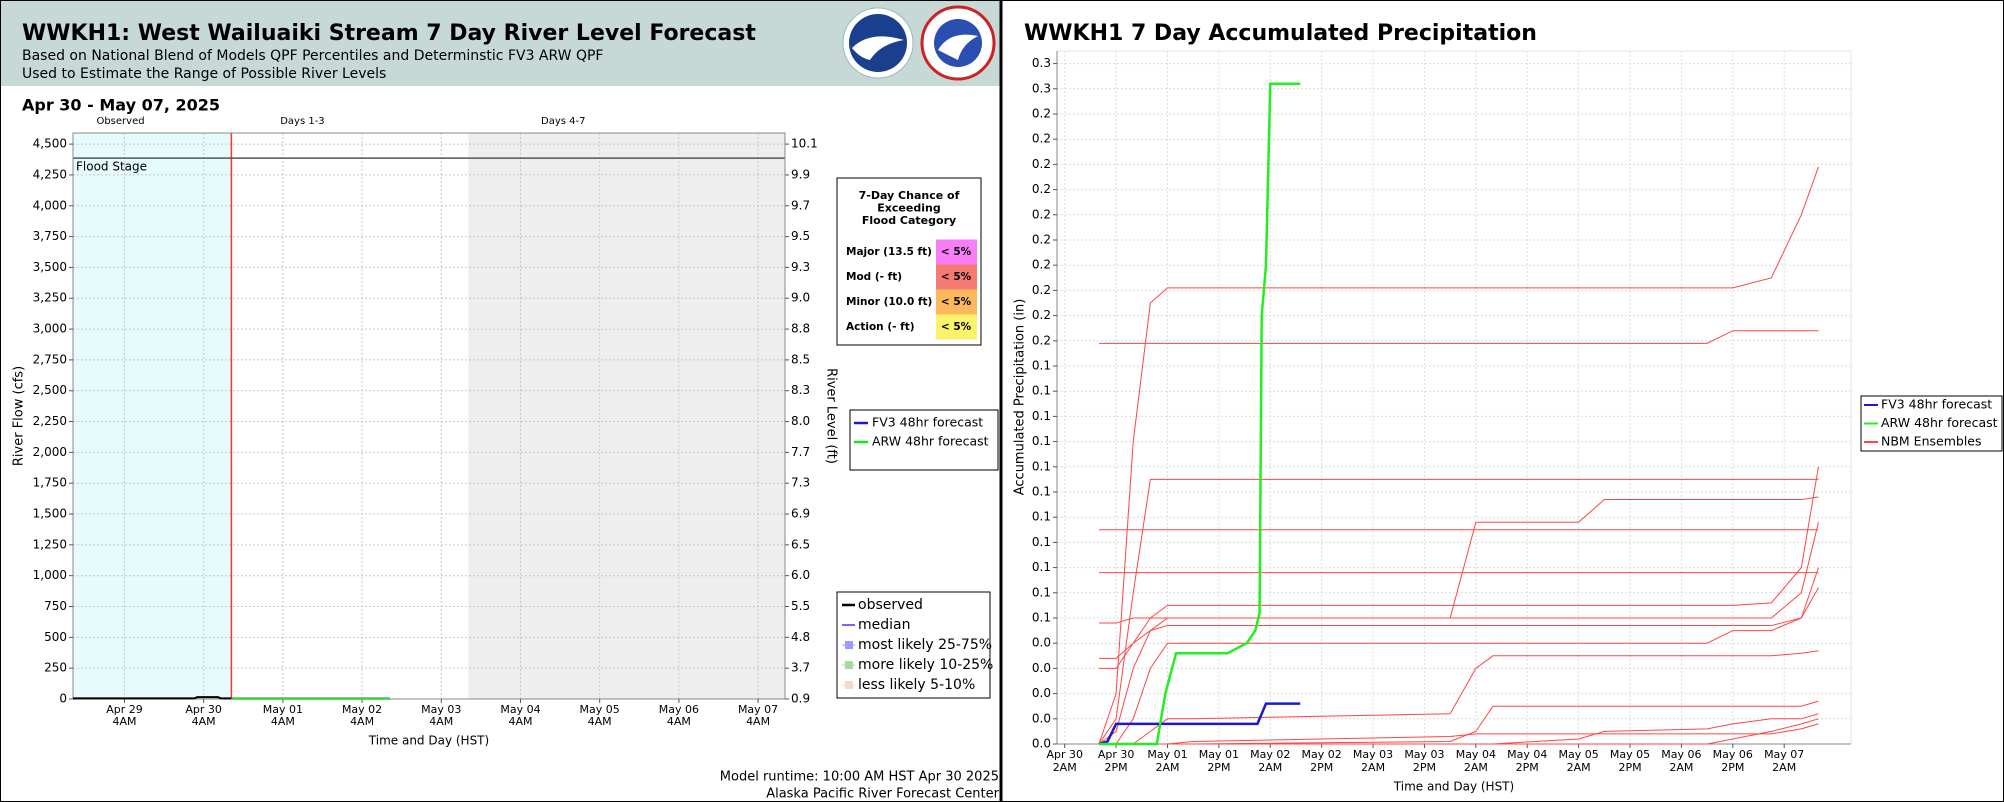 The width and height of the screenshot is (2004, 802). Describe the element at coordinates (889, 252) in the screenshot. I see `flood-category: Major (13.5 ft)` at that location.